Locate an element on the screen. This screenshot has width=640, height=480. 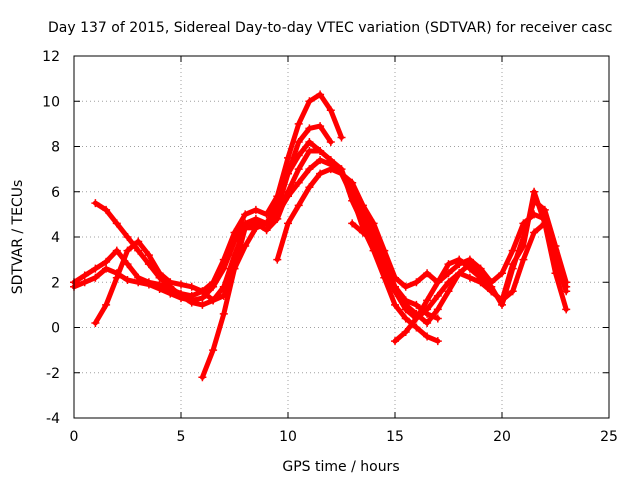
x-tick-label: 0 is located at coordinates (74, 437).